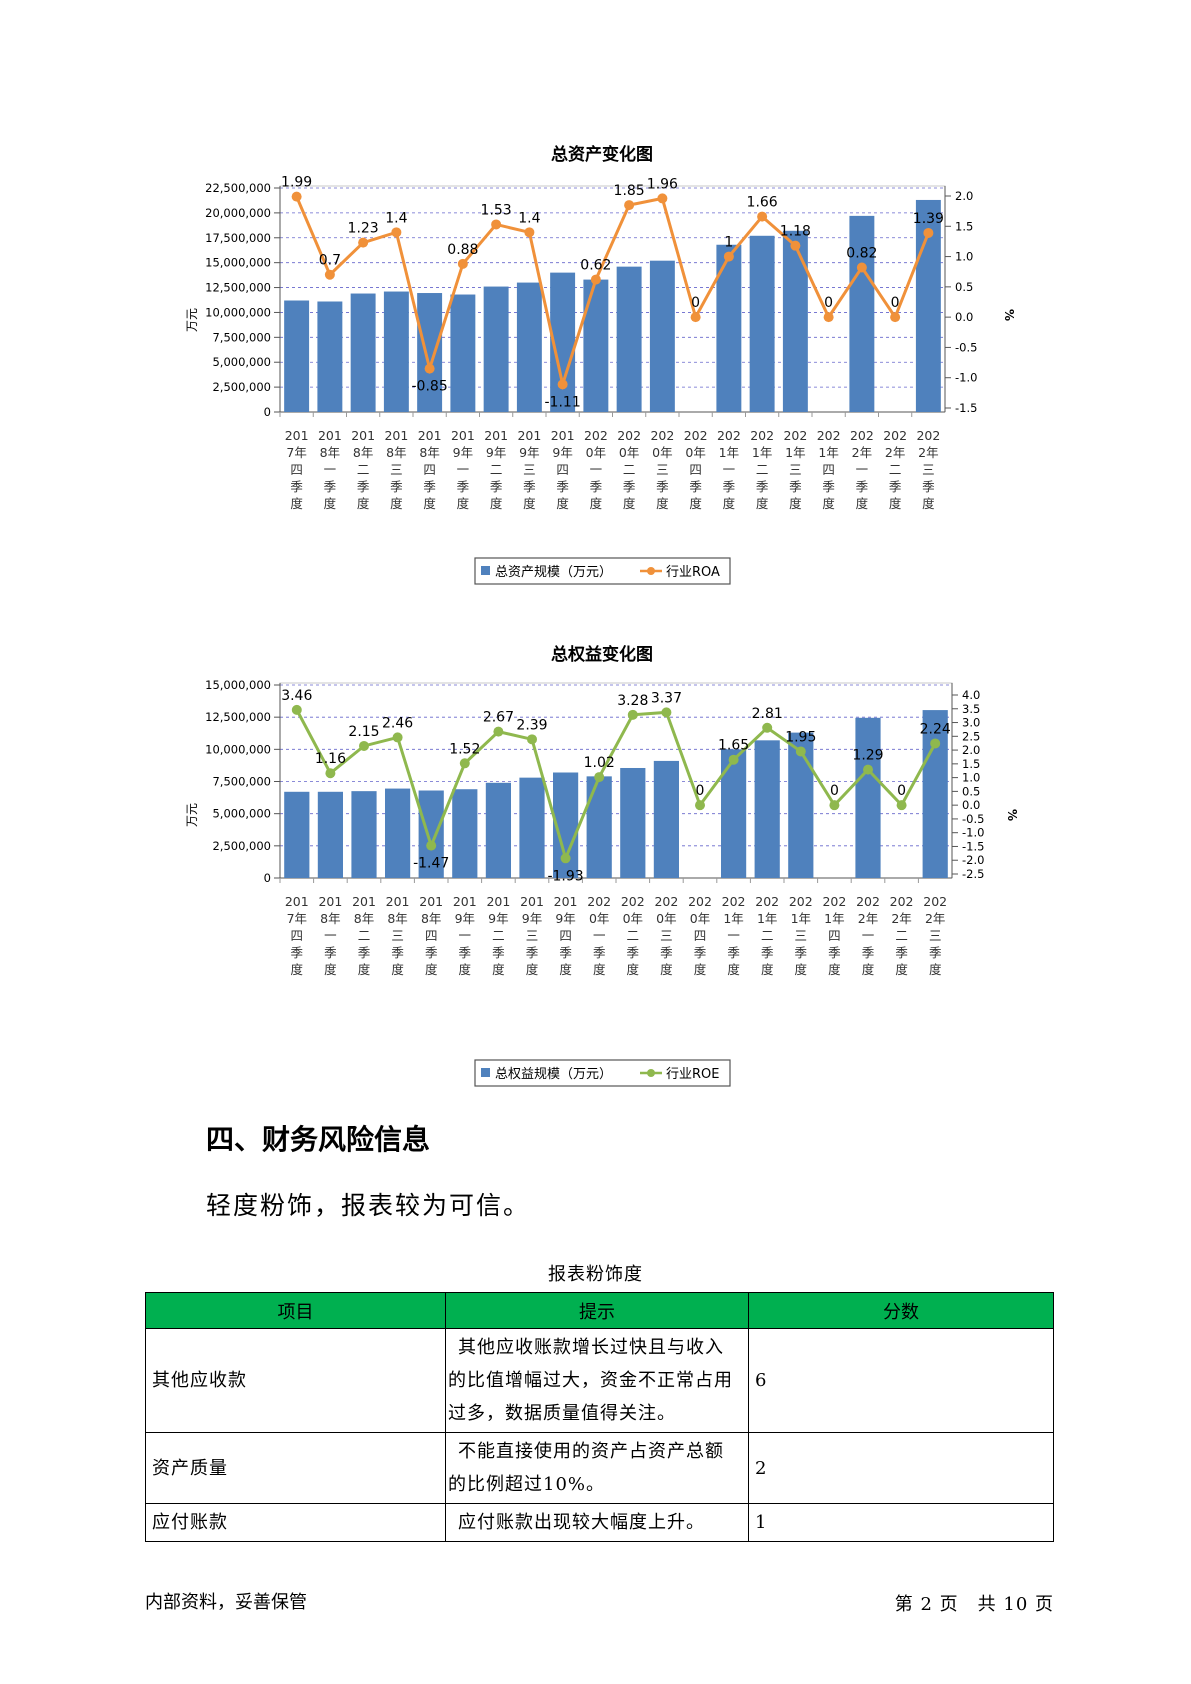  I want to click on equity-right-tick-label: 4.0, so click(971, 695).